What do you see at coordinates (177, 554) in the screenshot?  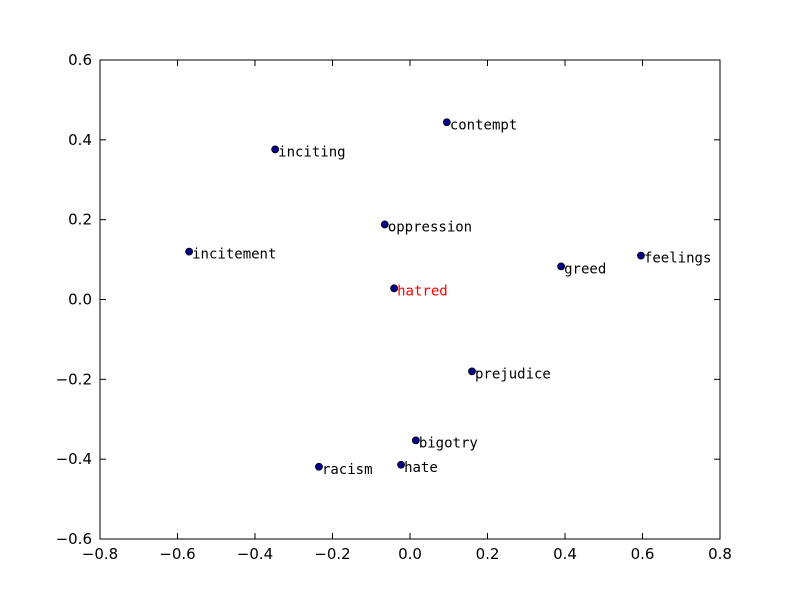 I see `x-tick-label: −0.6` at bounding box center [177, 554].